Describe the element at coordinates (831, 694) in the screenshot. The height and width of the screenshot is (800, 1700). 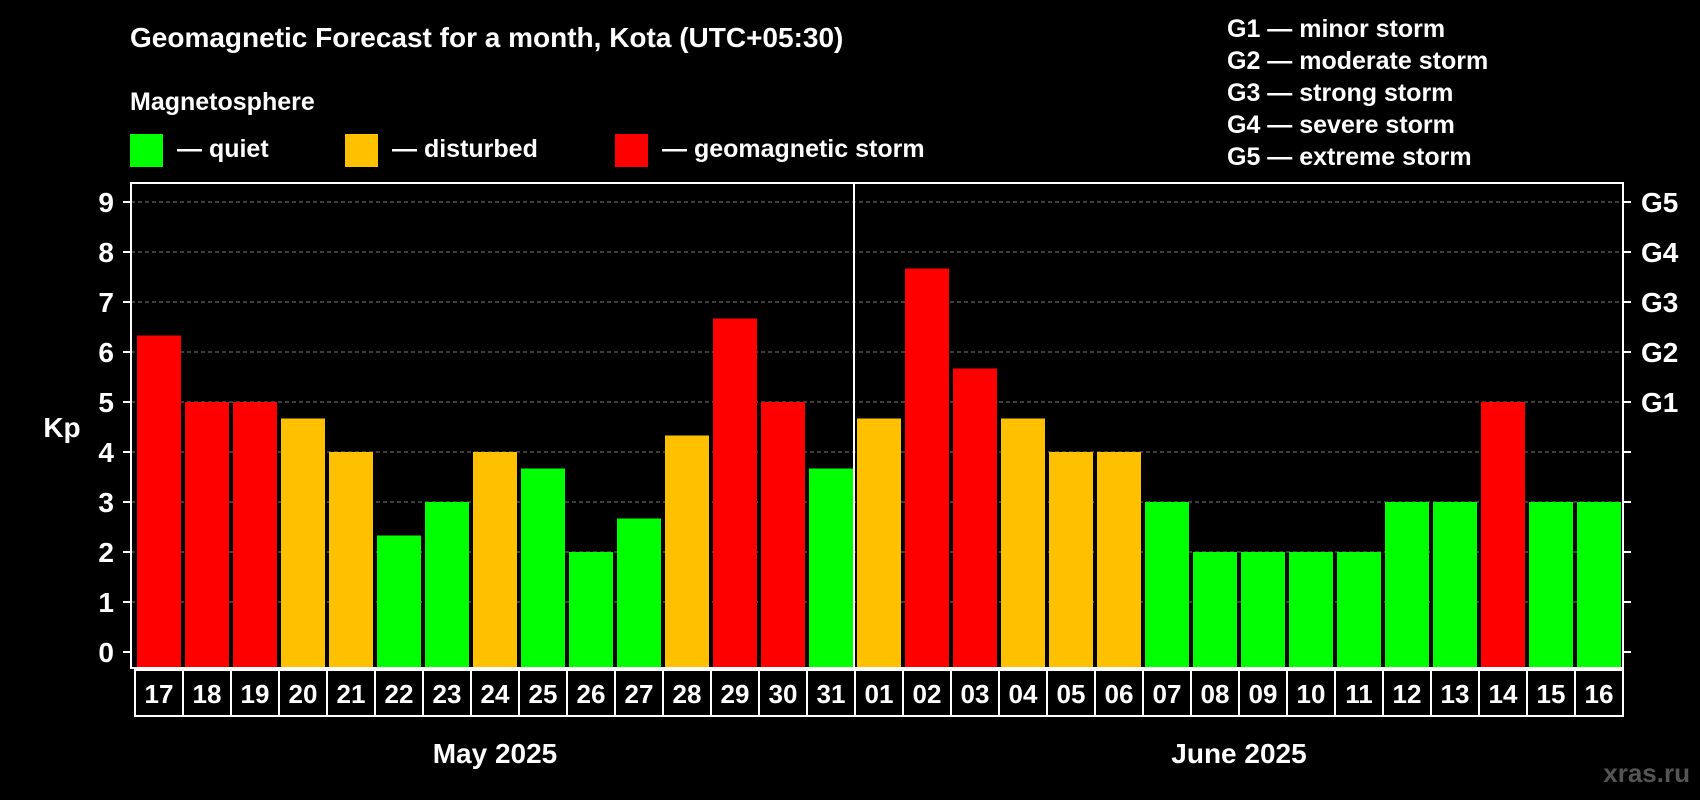
I see `day-label-31-14: 31` at that location.